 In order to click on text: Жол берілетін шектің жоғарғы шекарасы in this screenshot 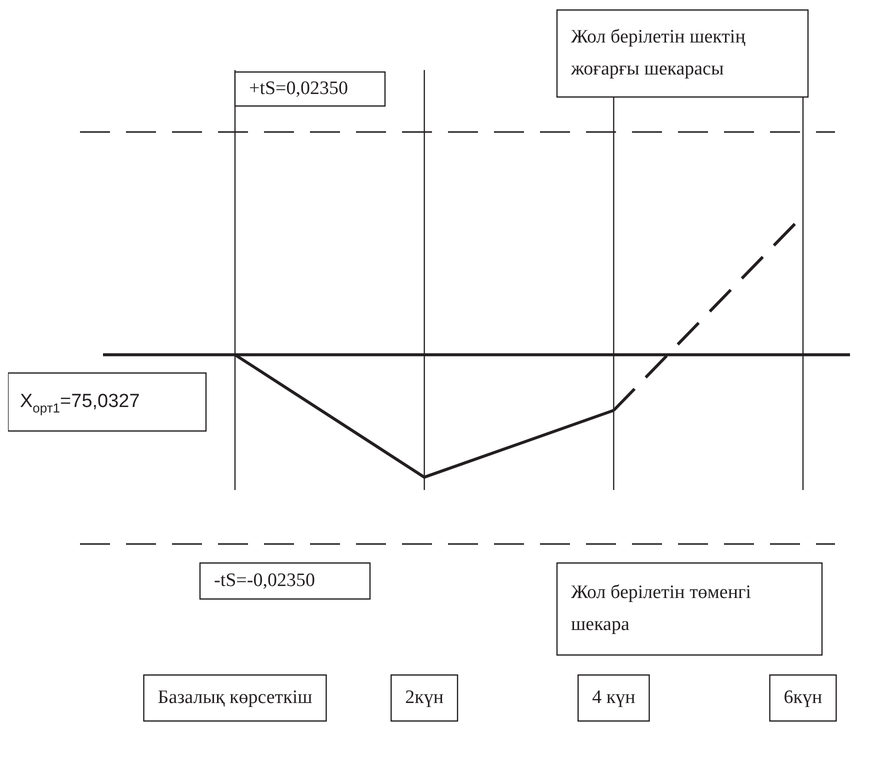, I will do `click(658, 53)`.